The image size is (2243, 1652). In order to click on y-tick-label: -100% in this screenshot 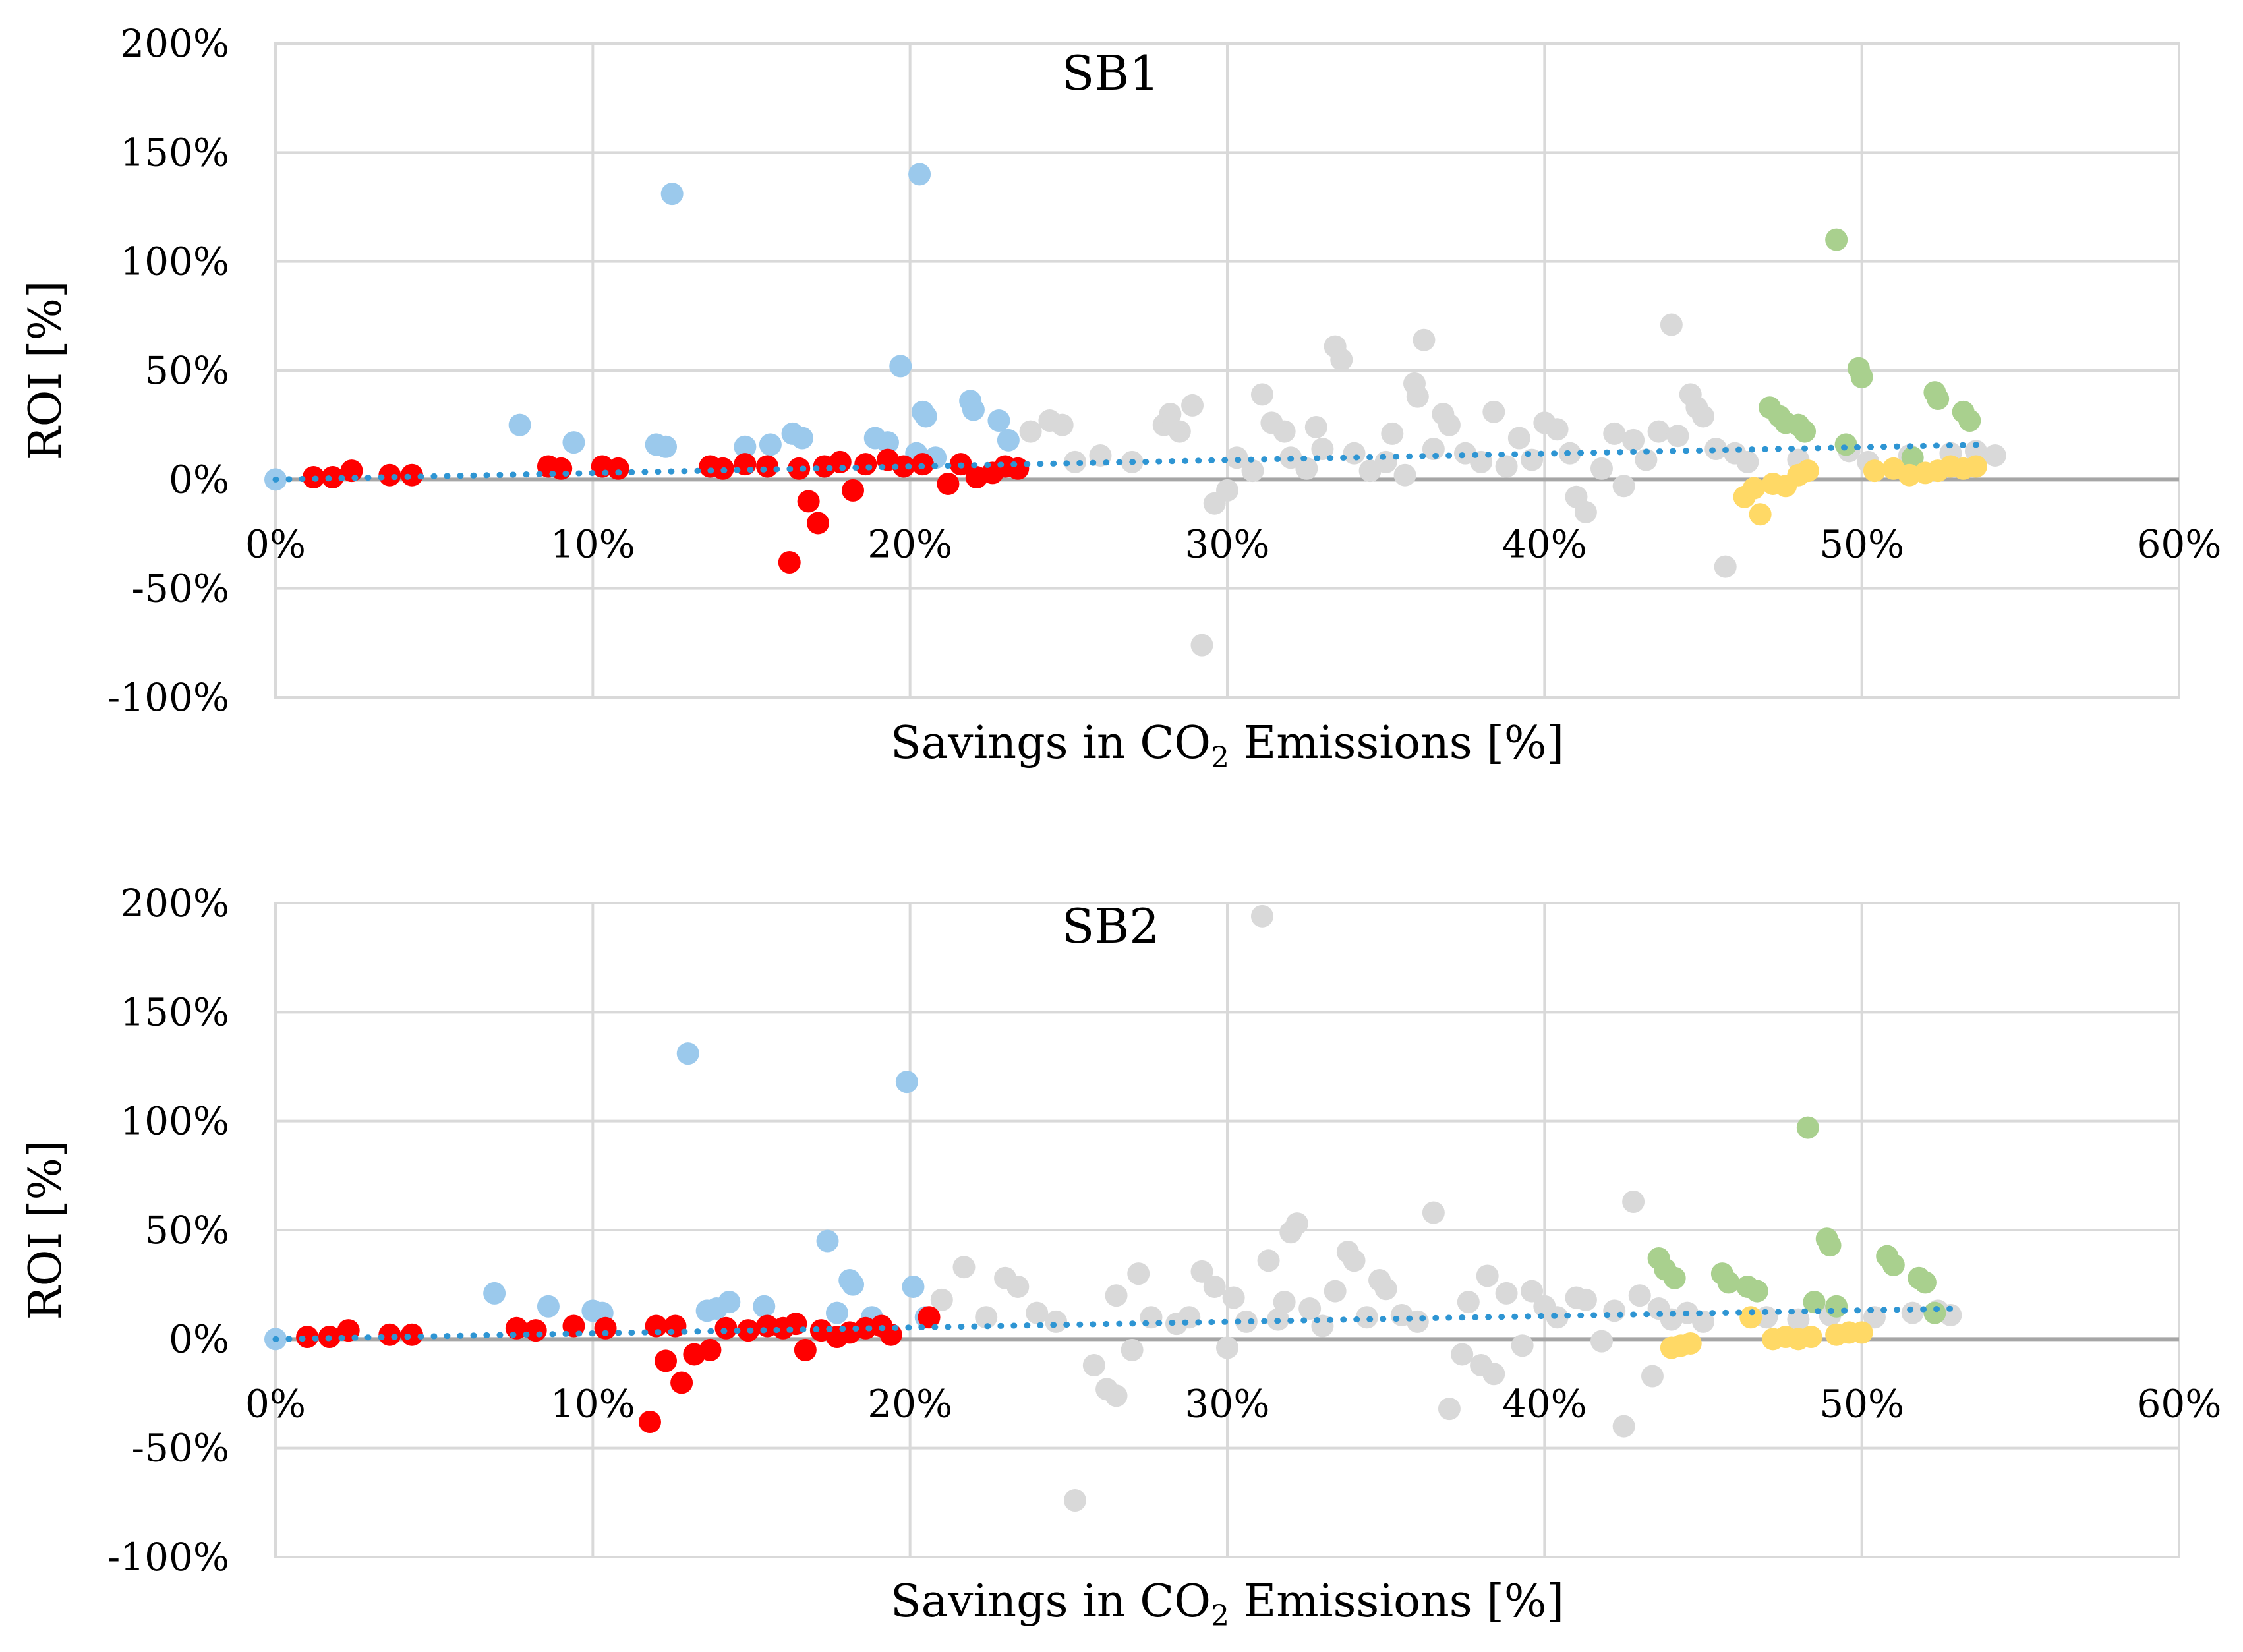, I will do `click(168, 697)`.